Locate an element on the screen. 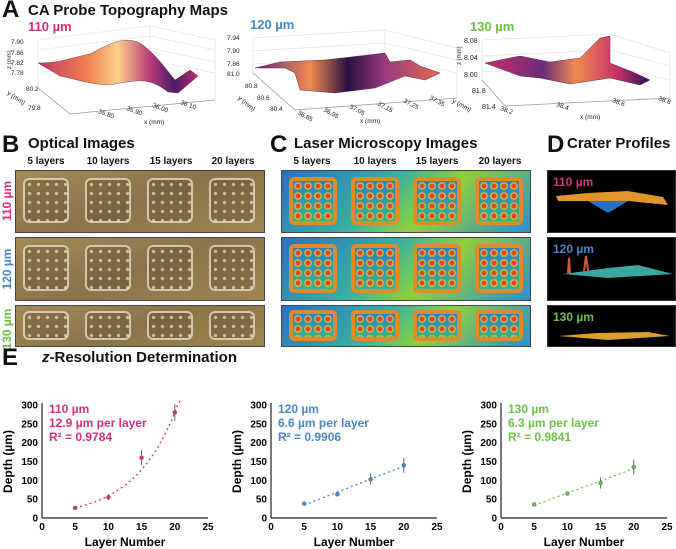 Image resolution: width=676 pixels, height=549 pixels. crater-label-110: 110 µm is located at coordinates (573, 182).